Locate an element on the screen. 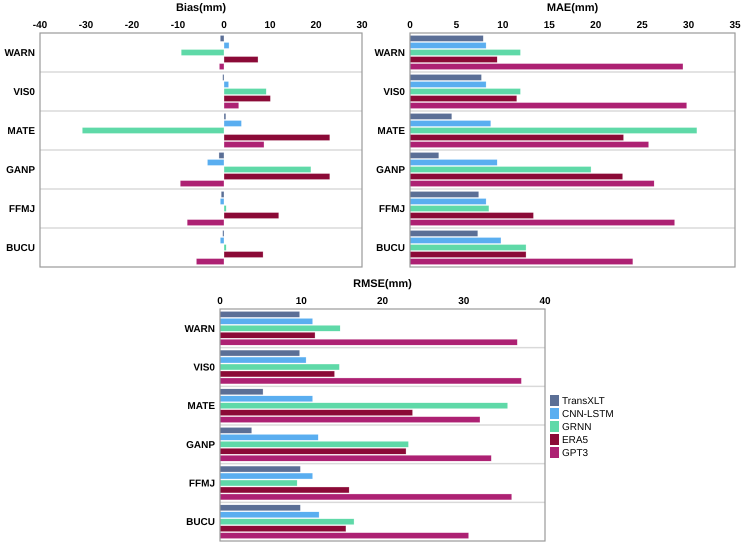 This screenshot has width=743, height=546. x-tick-label: 15 is located at coordinates (550, 25).